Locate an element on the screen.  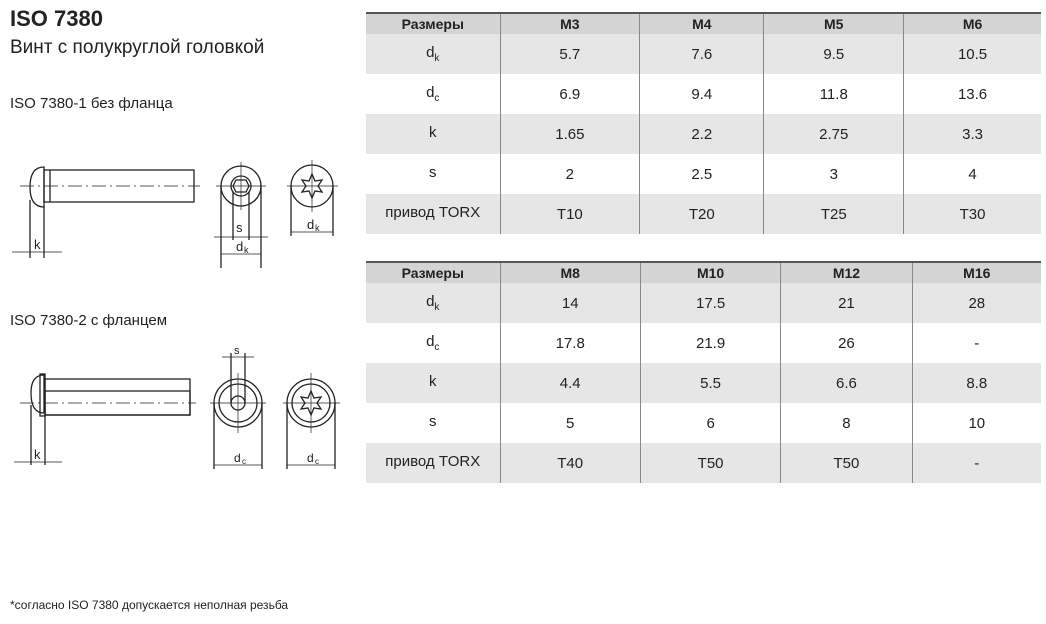
column-header: M5 is located at coordinates (833, 23).